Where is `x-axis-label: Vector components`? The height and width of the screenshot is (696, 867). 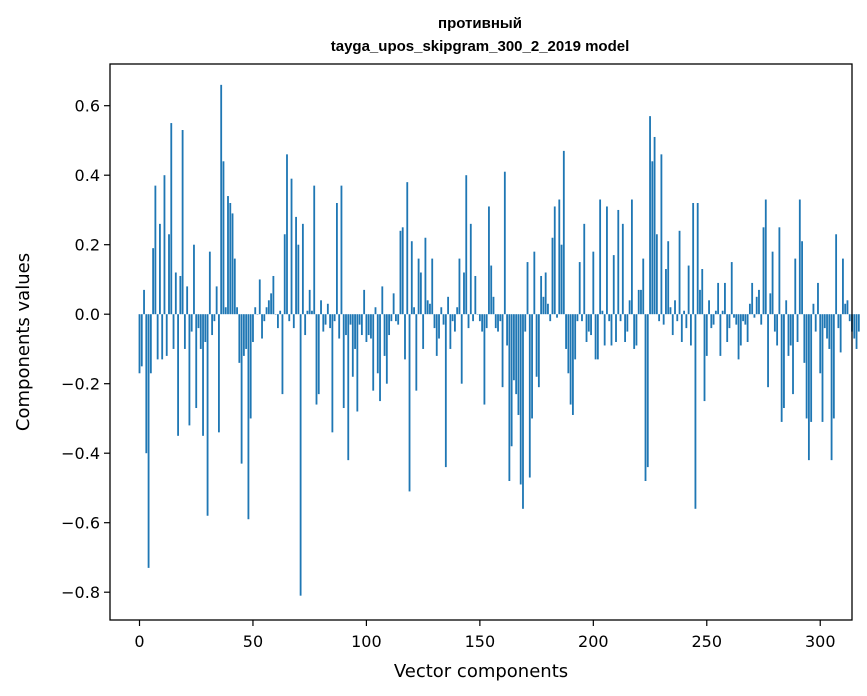
x-axis-label: Vector components is located at coordinates (481, 671).